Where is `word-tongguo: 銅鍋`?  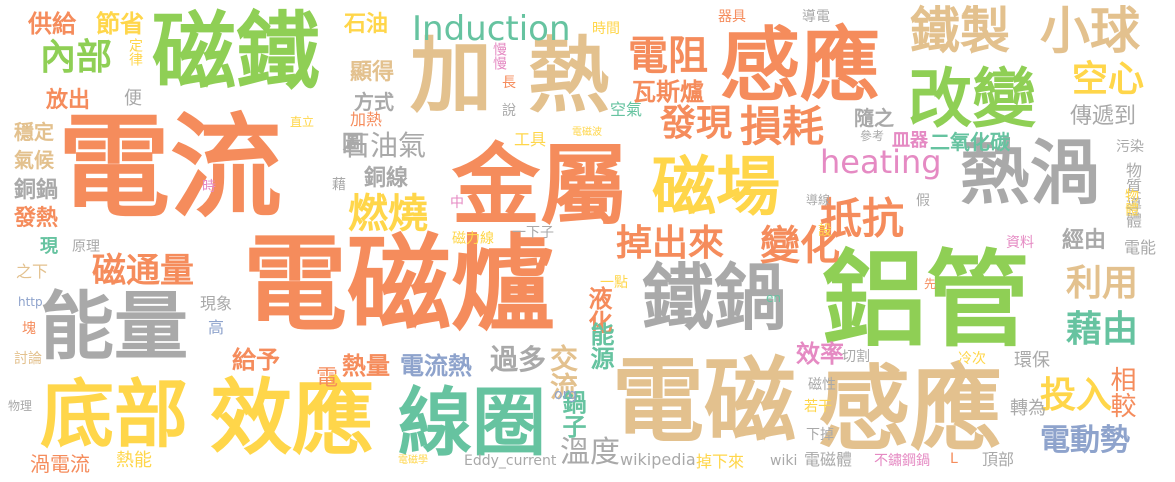 word-tongguo: 銅鍋 is located at coordinates (36, 190).